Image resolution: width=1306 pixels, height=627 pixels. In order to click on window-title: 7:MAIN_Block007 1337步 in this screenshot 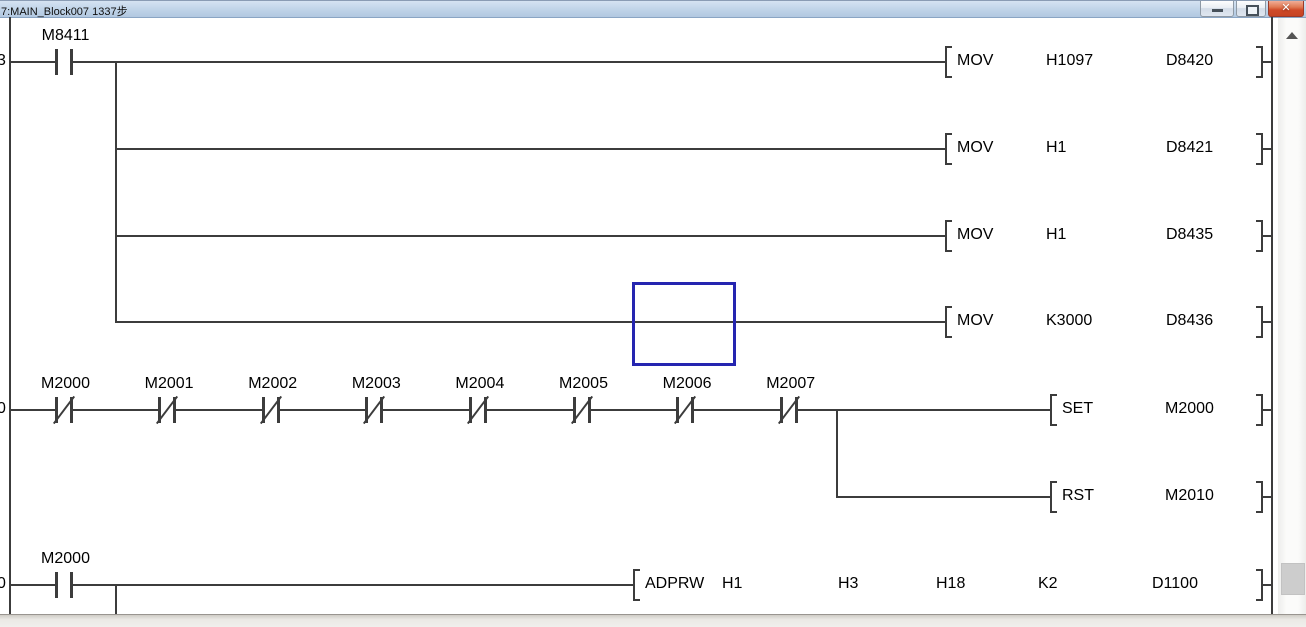, I will do `click(64, 12)`.